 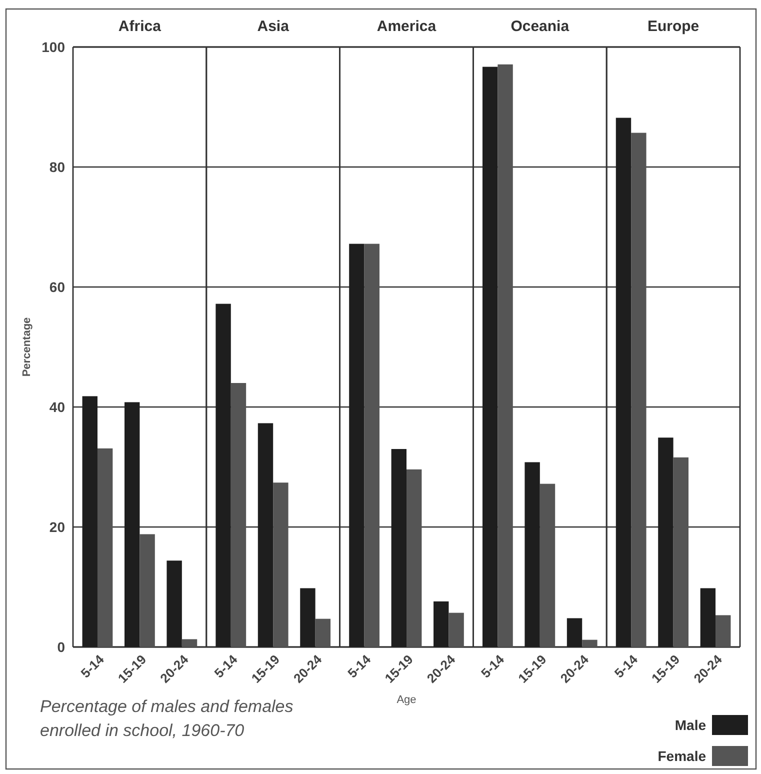 What do you see at coordinates (682, 756) in the screenshot?
I see `legend-label: Female` at bounding box center [682, 756].